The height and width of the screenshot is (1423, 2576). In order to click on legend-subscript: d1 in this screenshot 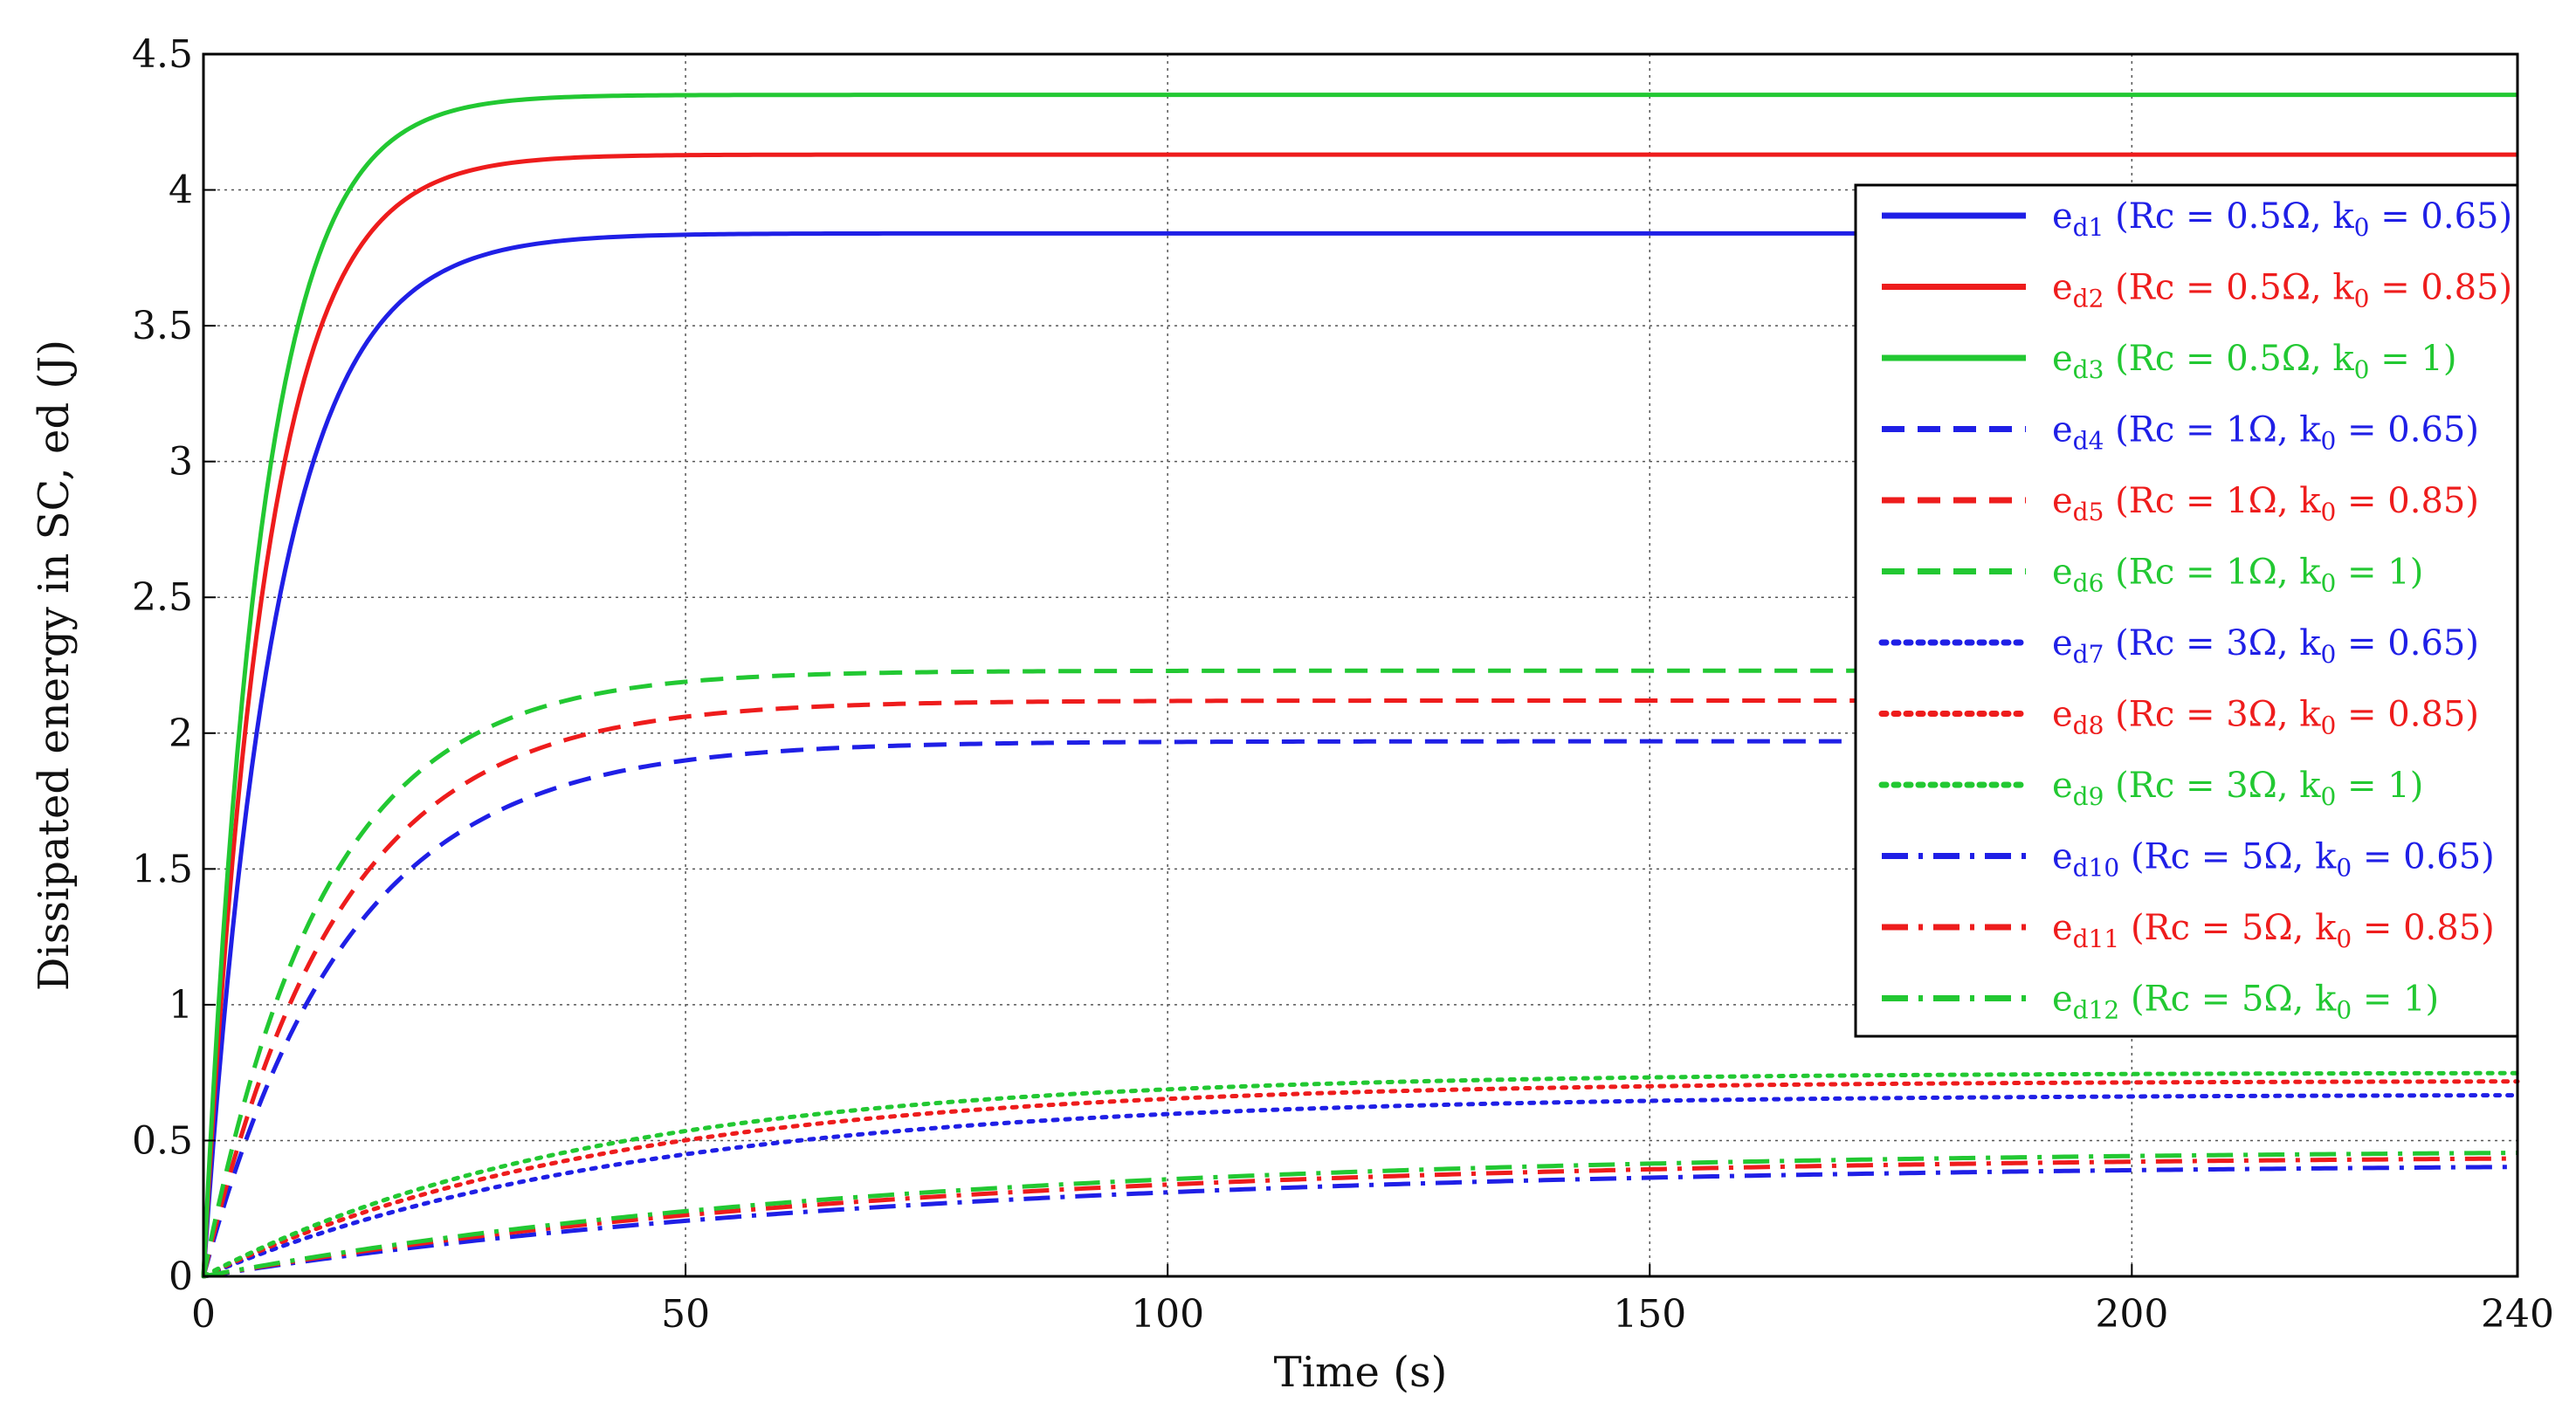, I will do `click(2088, 227)`.